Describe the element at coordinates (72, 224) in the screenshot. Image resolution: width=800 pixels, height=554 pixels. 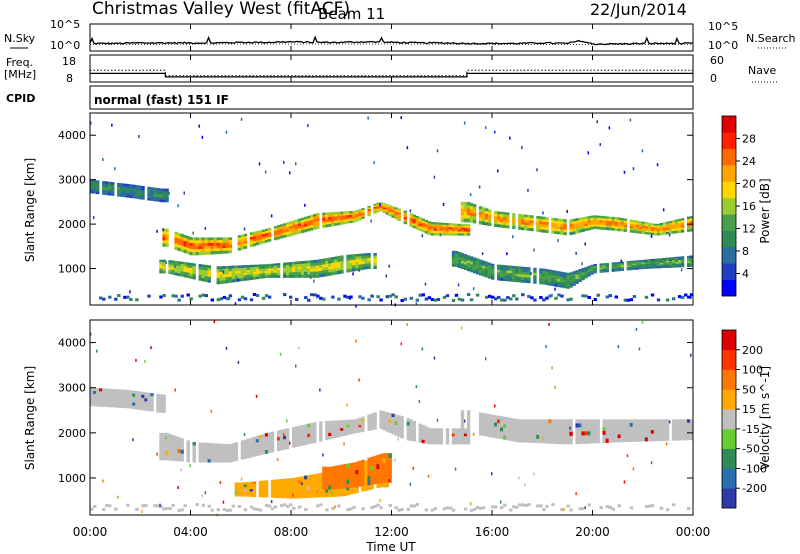
I see `power-ytick-label: 2000` at that location.